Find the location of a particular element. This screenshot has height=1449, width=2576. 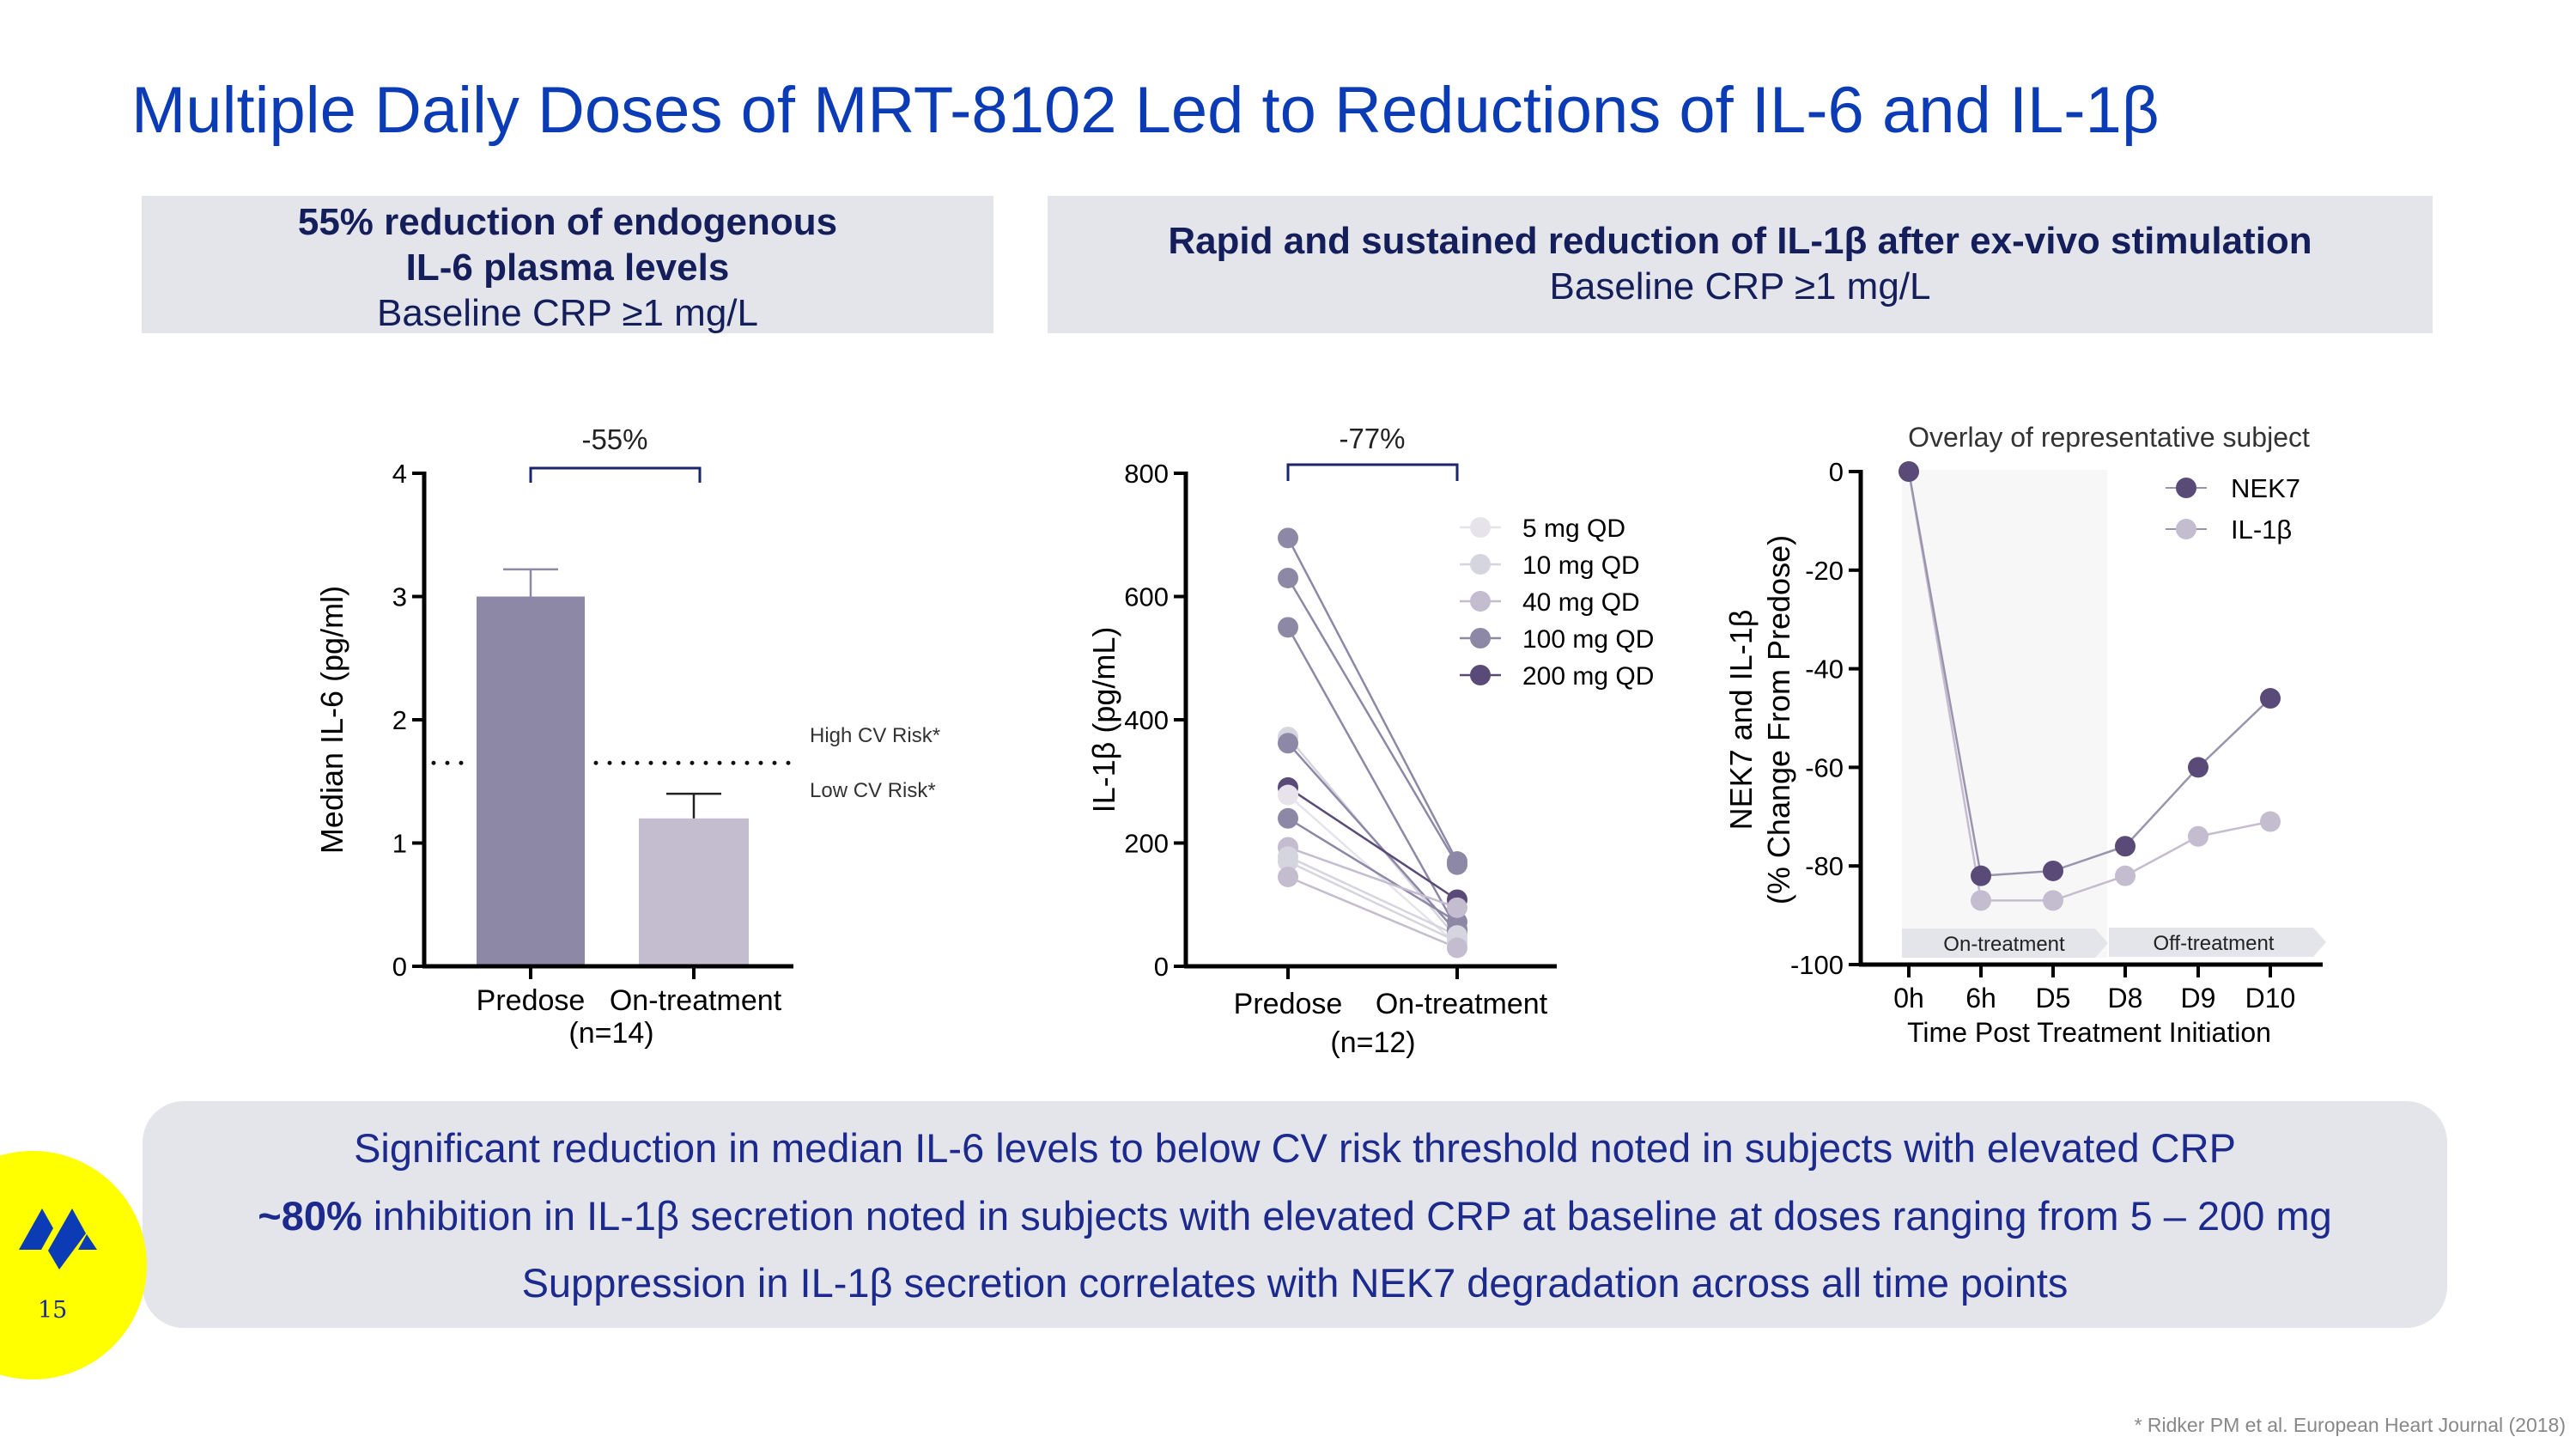

on-treatment-band is located at coordinates (2005, 943).